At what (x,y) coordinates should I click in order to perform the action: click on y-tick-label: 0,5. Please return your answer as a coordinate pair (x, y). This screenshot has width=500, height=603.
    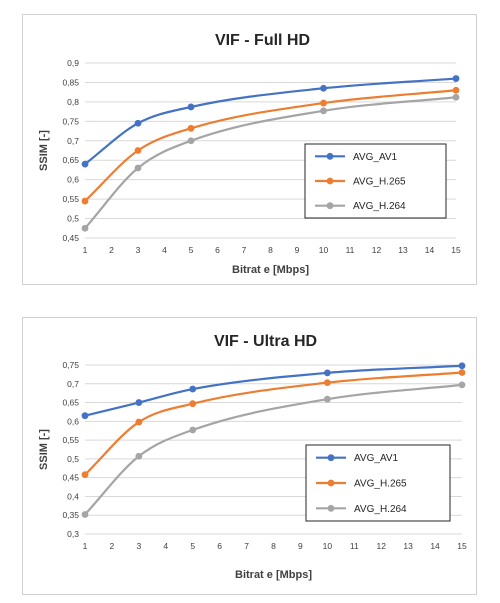
    Looking at the image, I should click on (73, 219).